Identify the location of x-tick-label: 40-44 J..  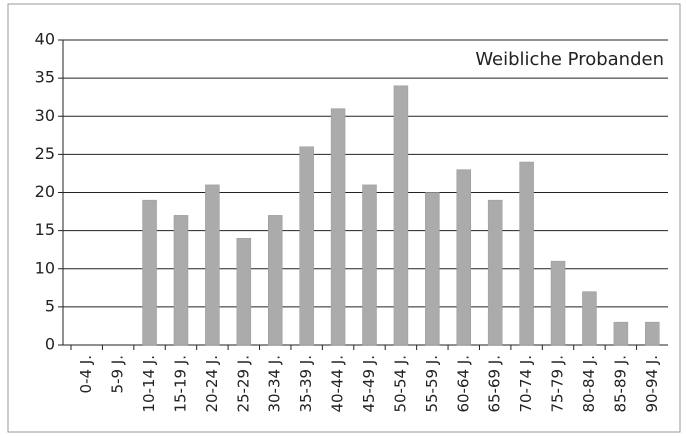
(338, 384).